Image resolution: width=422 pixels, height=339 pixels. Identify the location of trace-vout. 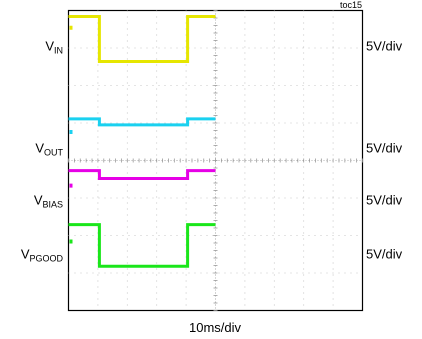
(142, 122).